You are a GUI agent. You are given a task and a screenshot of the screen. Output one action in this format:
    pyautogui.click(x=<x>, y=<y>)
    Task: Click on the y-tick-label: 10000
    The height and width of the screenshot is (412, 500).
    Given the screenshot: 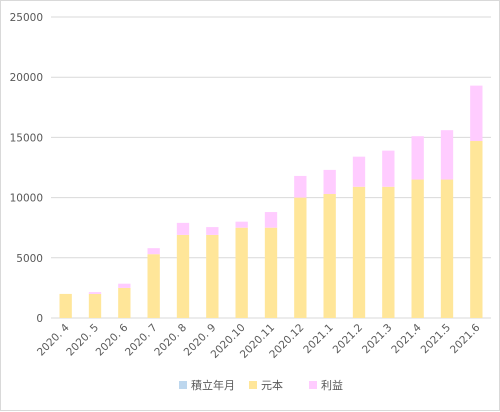 What is the action you would take?
    pyautogui.click(x=26, y=199)
    